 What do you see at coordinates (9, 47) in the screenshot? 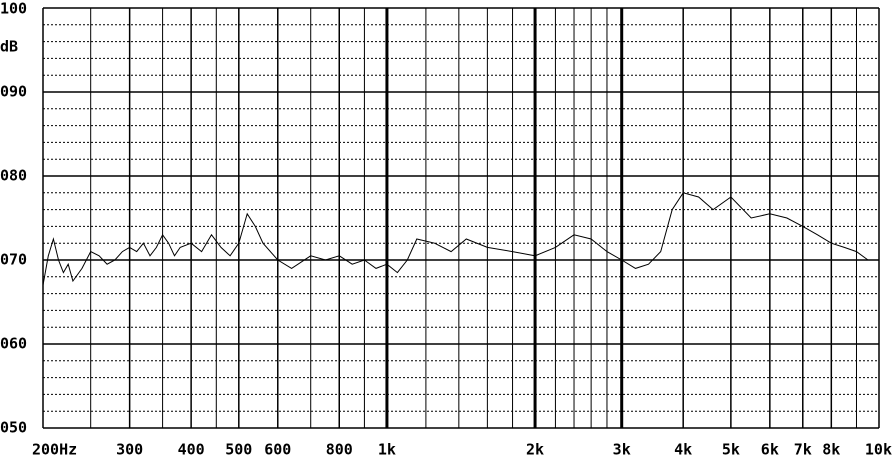
I see `y-axis-label: dB` at bounding box center [9, 47].